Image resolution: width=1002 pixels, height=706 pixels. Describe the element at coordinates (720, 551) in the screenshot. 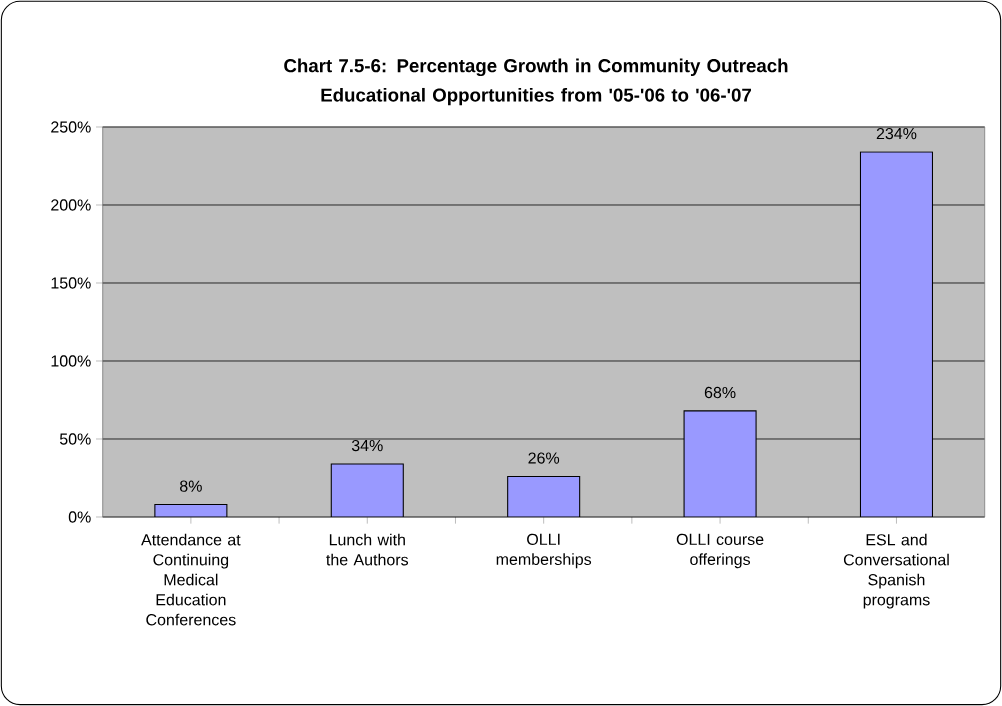

I see `x-tick-label: OLLI course offerings` at that location.